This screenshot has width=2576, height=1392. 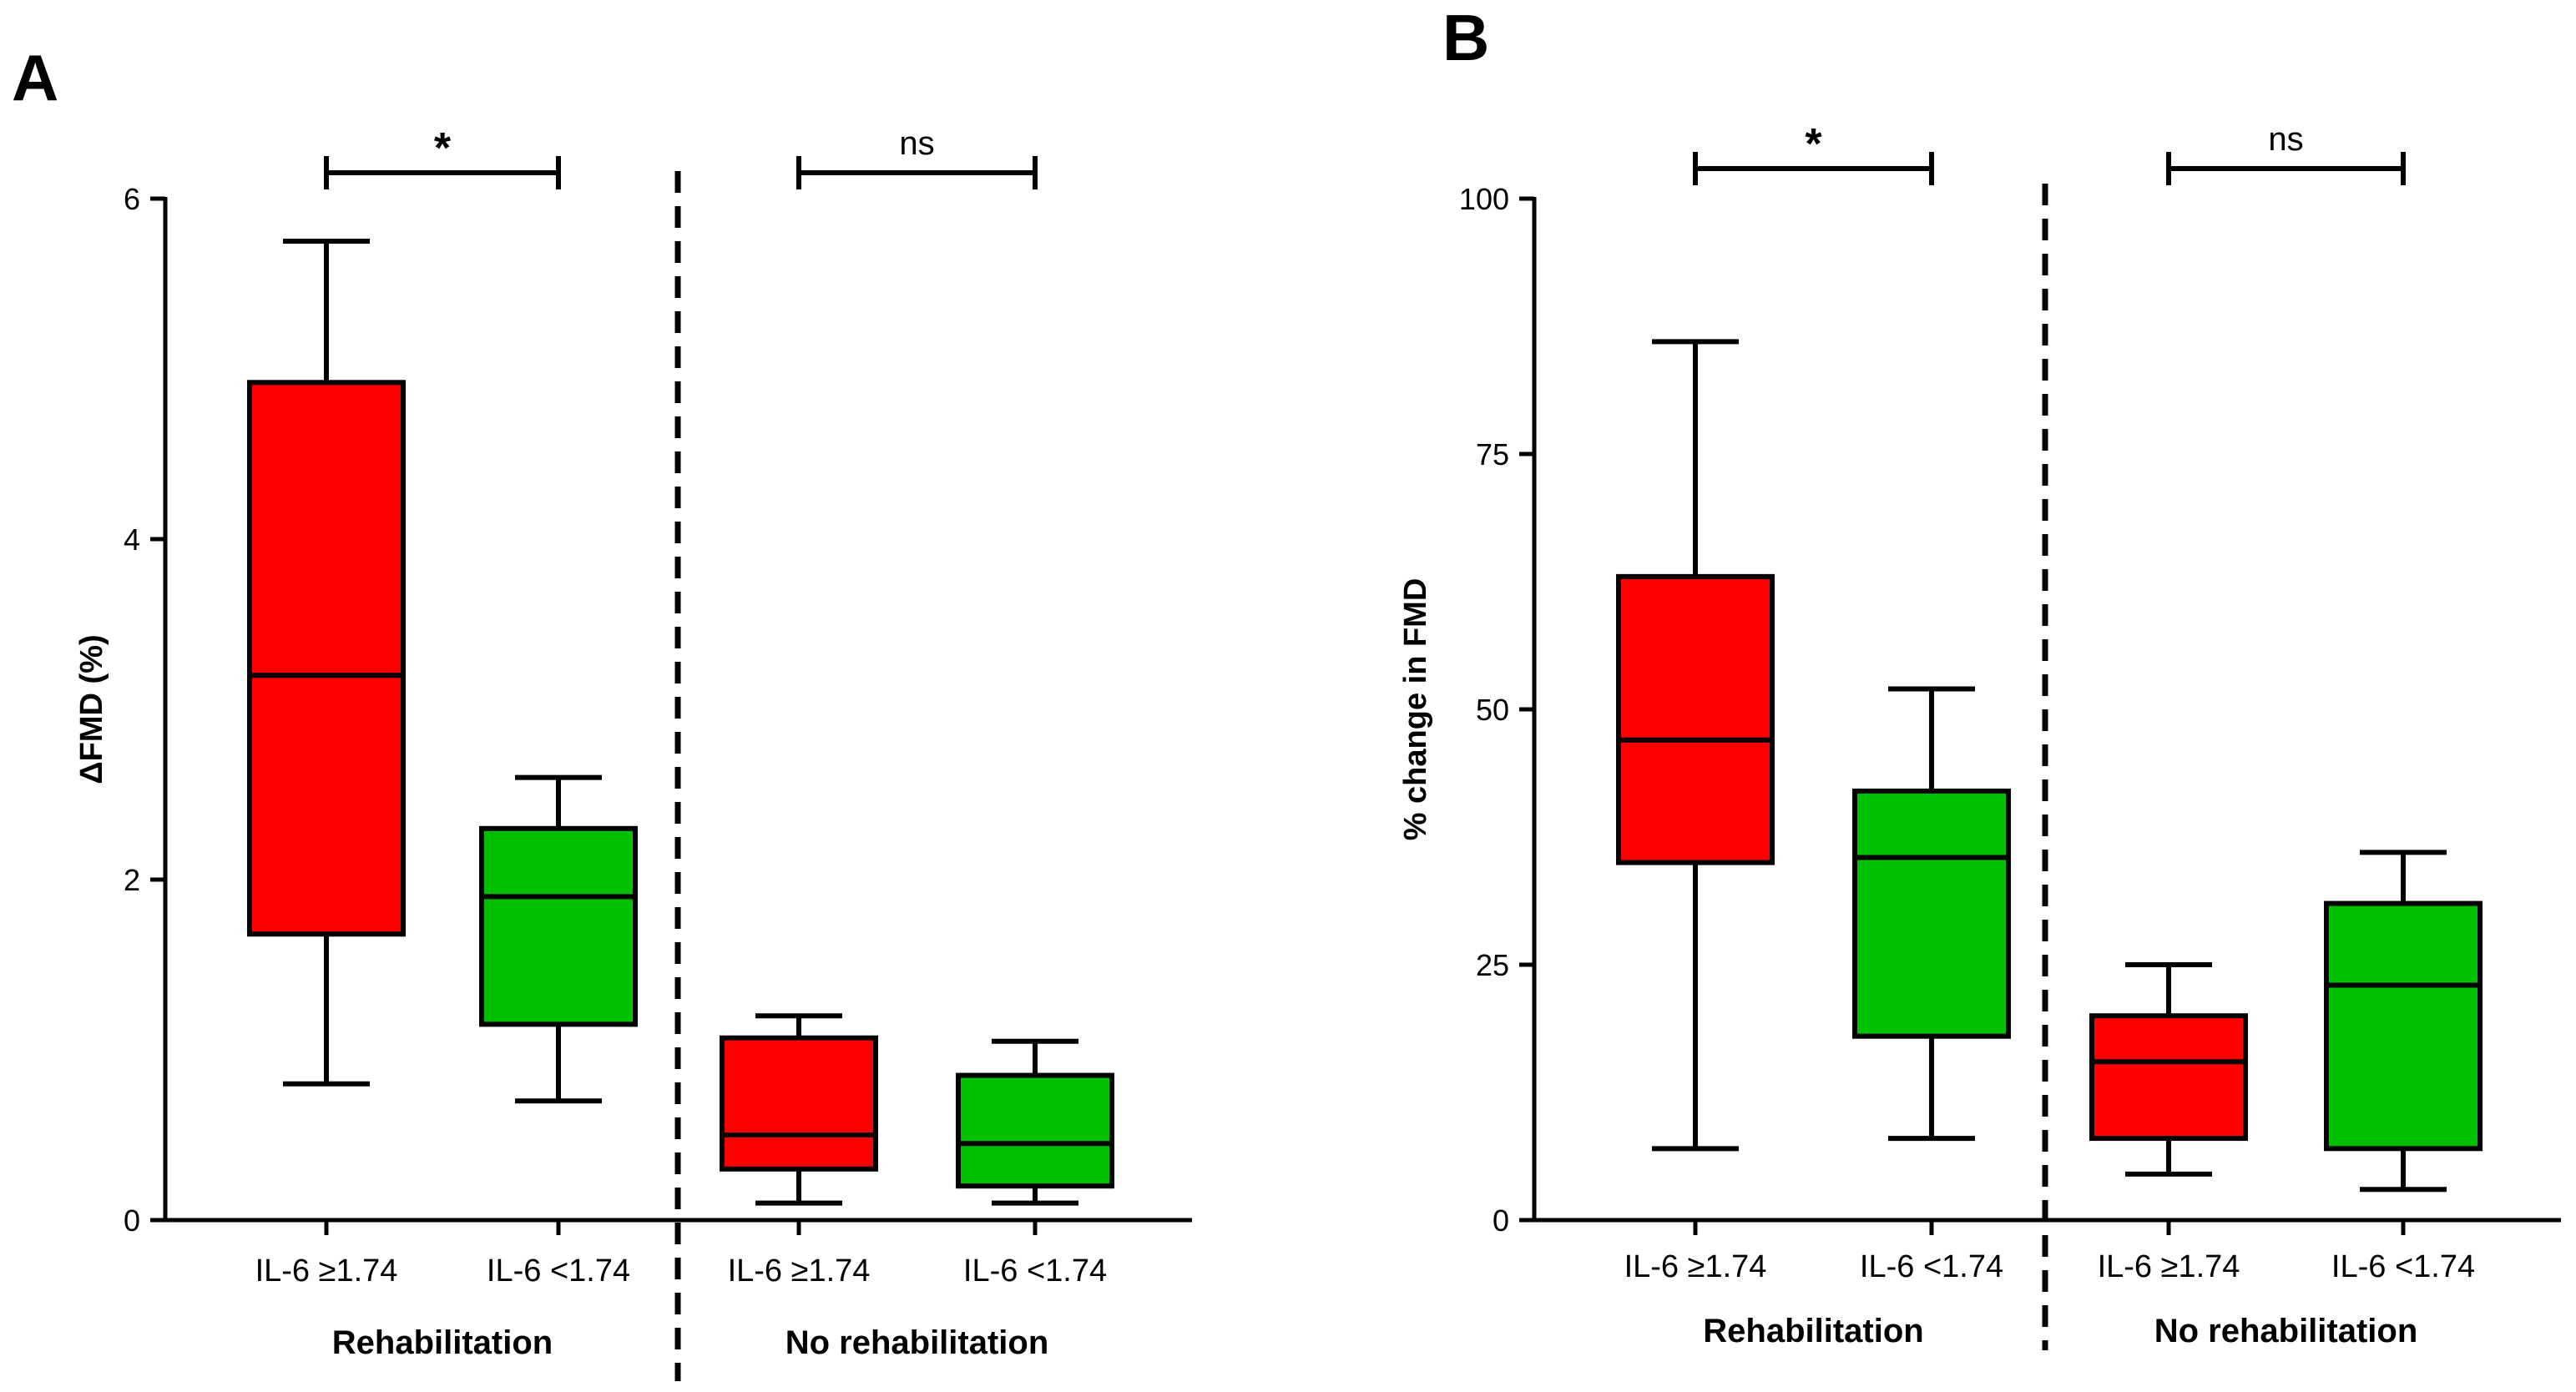 I want to click on panel-b-group-label: No rehabilitation, so click(x=2286, y=1331).